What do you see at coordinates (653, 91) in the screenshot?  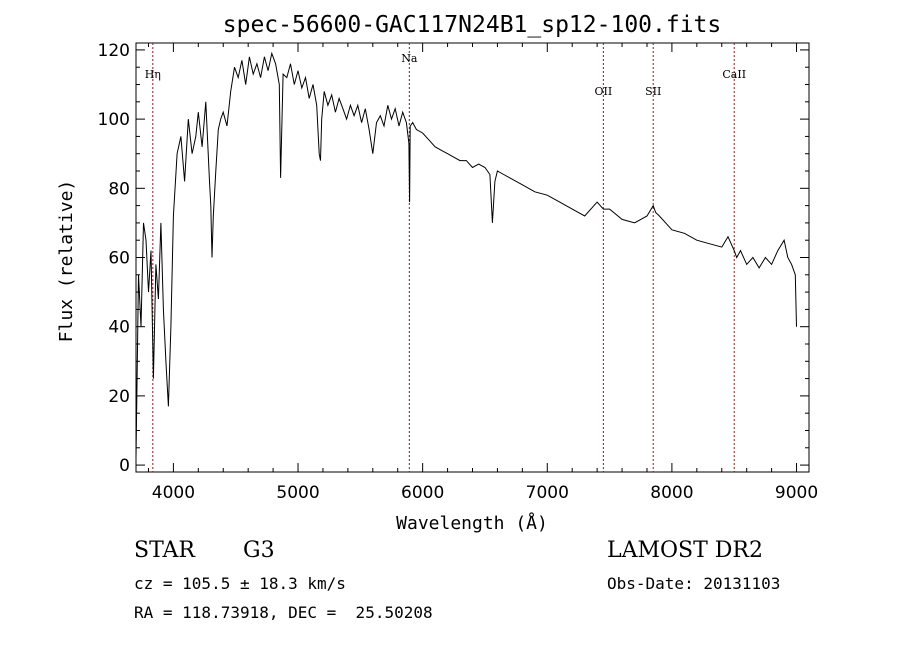 I see `spectral-line-label: SII` at bounding box center [653, 91].